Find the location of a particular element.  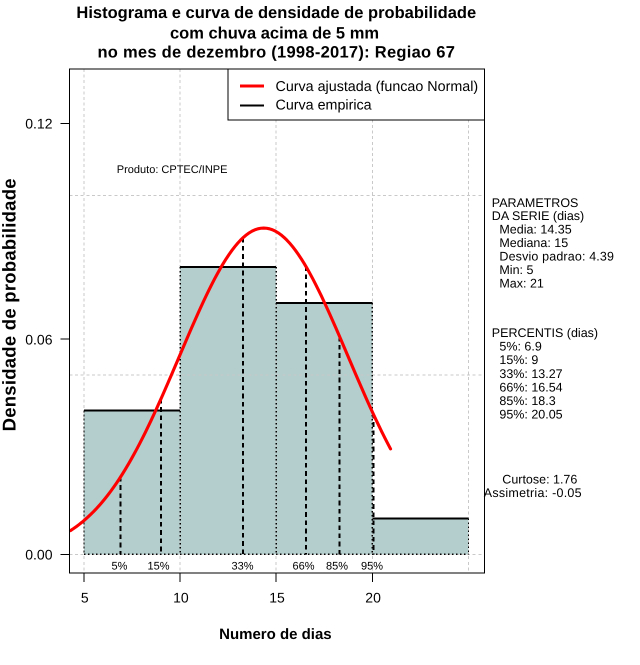

svg-text: 33% is located at coordinates (242, 567).